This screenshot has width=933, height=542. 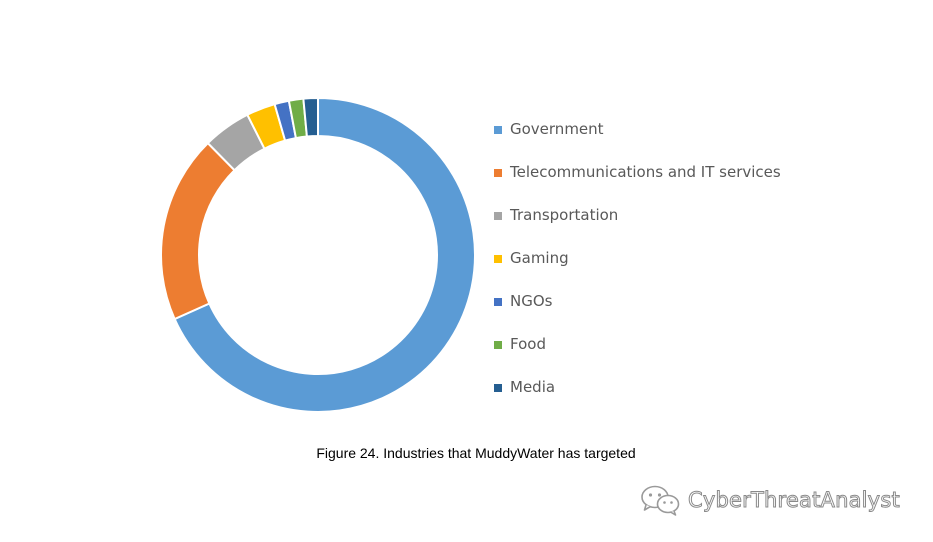 What do you see at coordinates (794, 500) in the screenshot?
I see `watermark-text: CyberThreatAnalyst` at bounding box center [794, 500].